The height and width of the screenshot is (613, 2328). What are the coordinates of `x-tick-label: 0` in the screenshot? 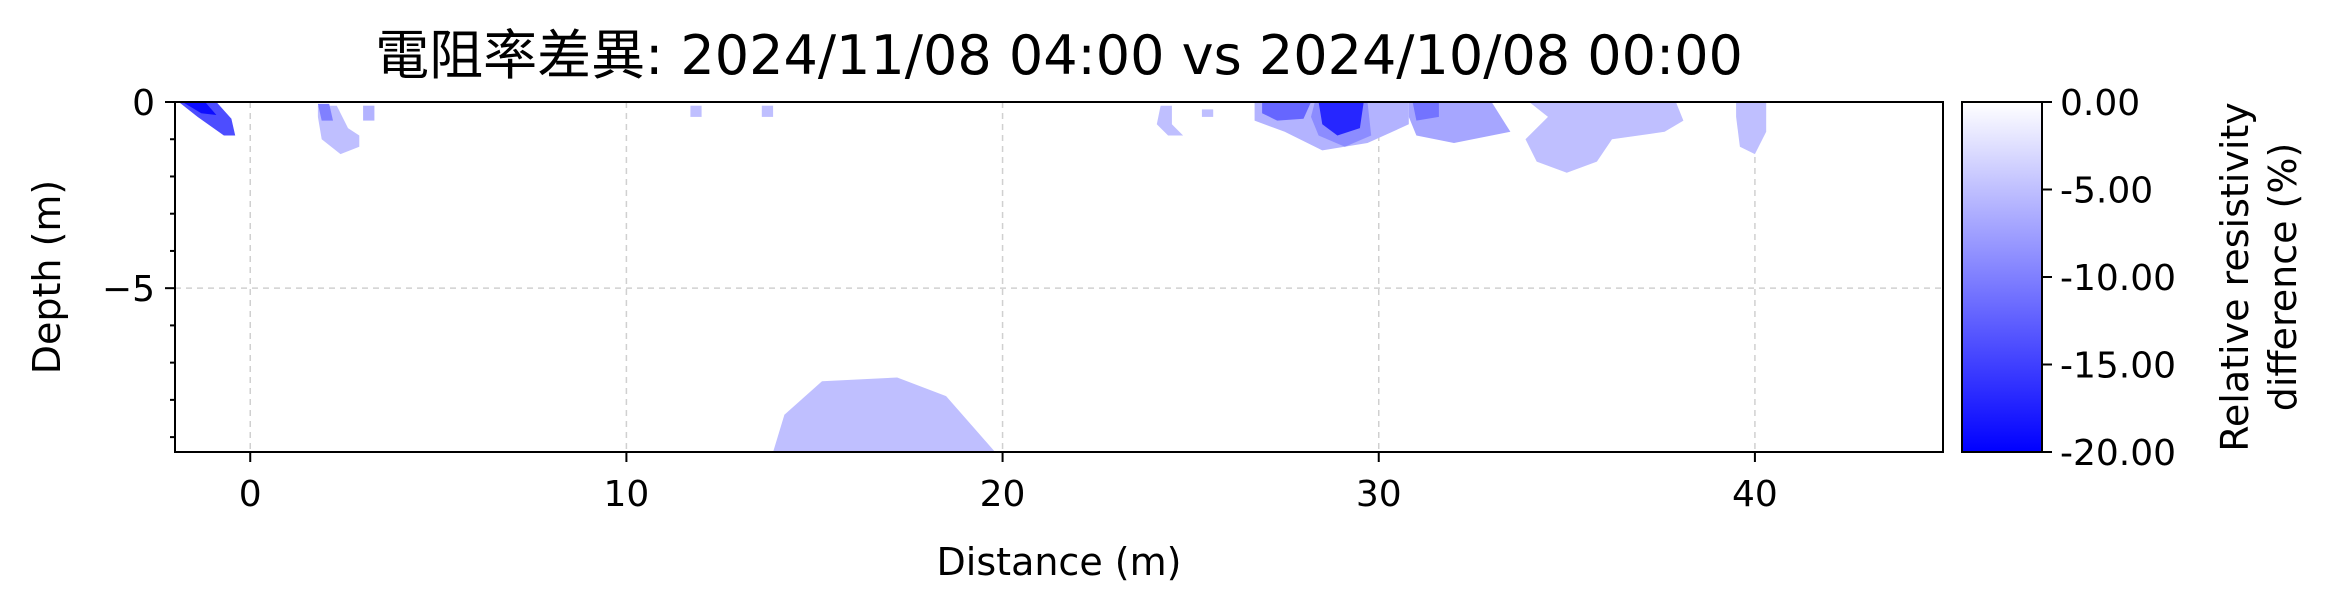 It's located at (250, 494).